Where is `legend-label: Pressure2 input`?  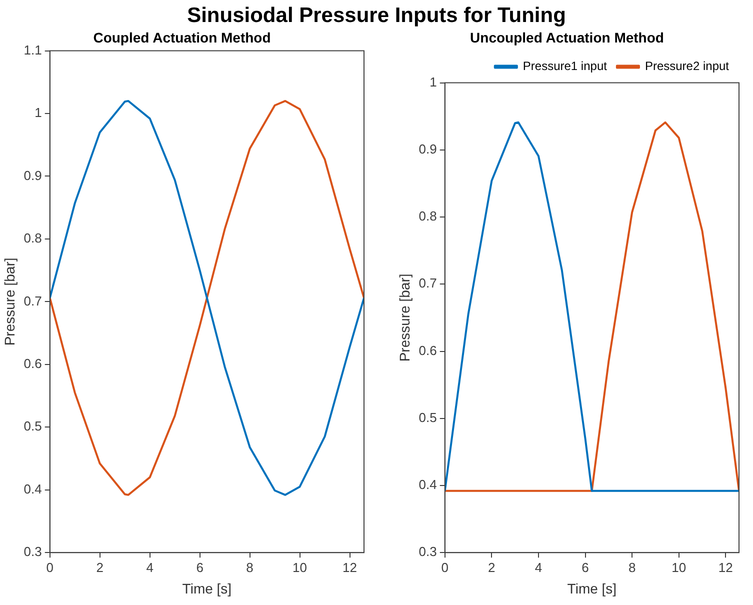
legend-label: Pressure2 input is located at coordinates (687, 66).